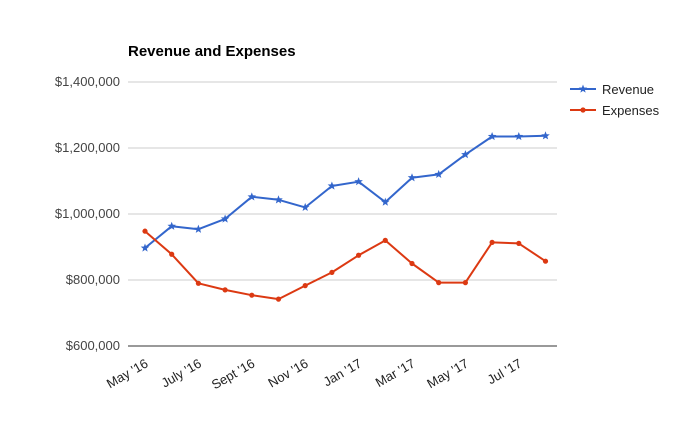 The height and width of the screenshot is (427, 690). What do you see at coordinates (87, 81) in the screenshot?
I see `y-tick-label: $1,400,000` at bounding box center [87, 81].